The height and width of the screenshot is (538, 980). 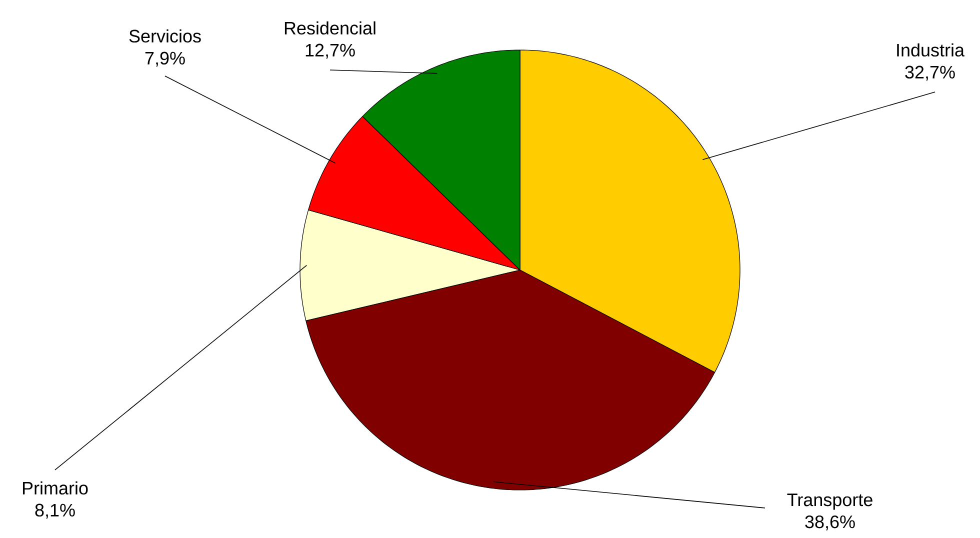 I want to click on slice-label: Residencial, so click(x=330, y=28).